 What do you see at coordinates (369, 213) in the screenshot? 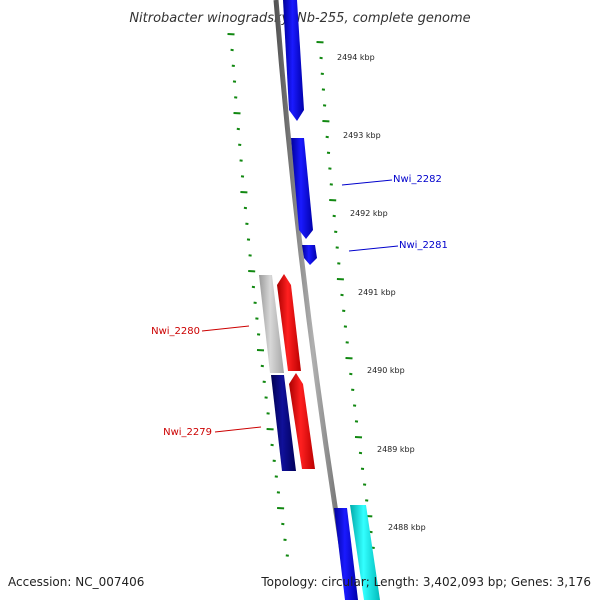
I see `scale-label-2492: 2492 kbp` at bounding box center [369, 213].